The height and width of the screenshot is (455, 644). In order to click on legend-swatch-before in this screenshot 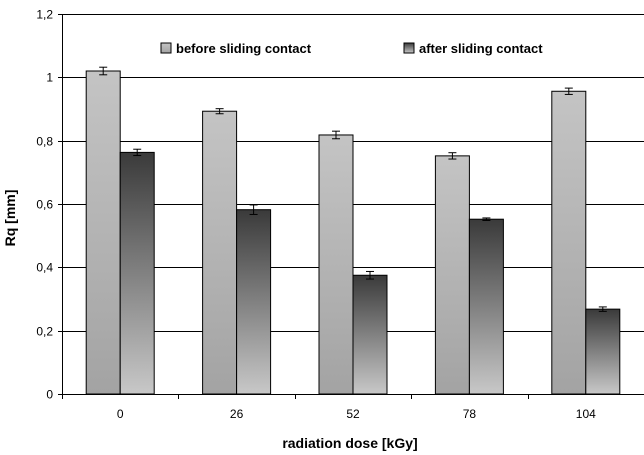, I will do `click(166, 48)`.